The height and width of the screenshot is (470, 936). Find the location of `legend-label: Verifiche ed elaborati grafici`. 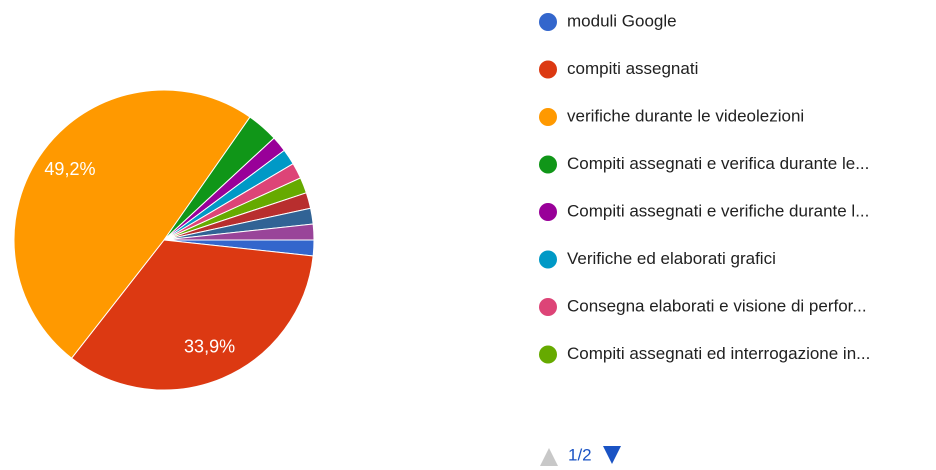

legend-label: Verifiche ed elaborati grafici is located at coordinates (671, 258).